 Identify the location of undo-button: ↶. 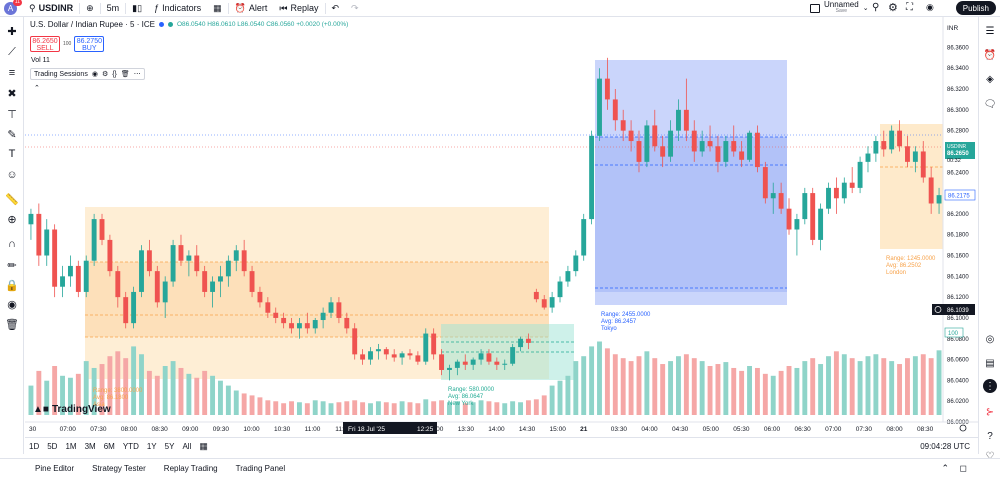
(336, 8).